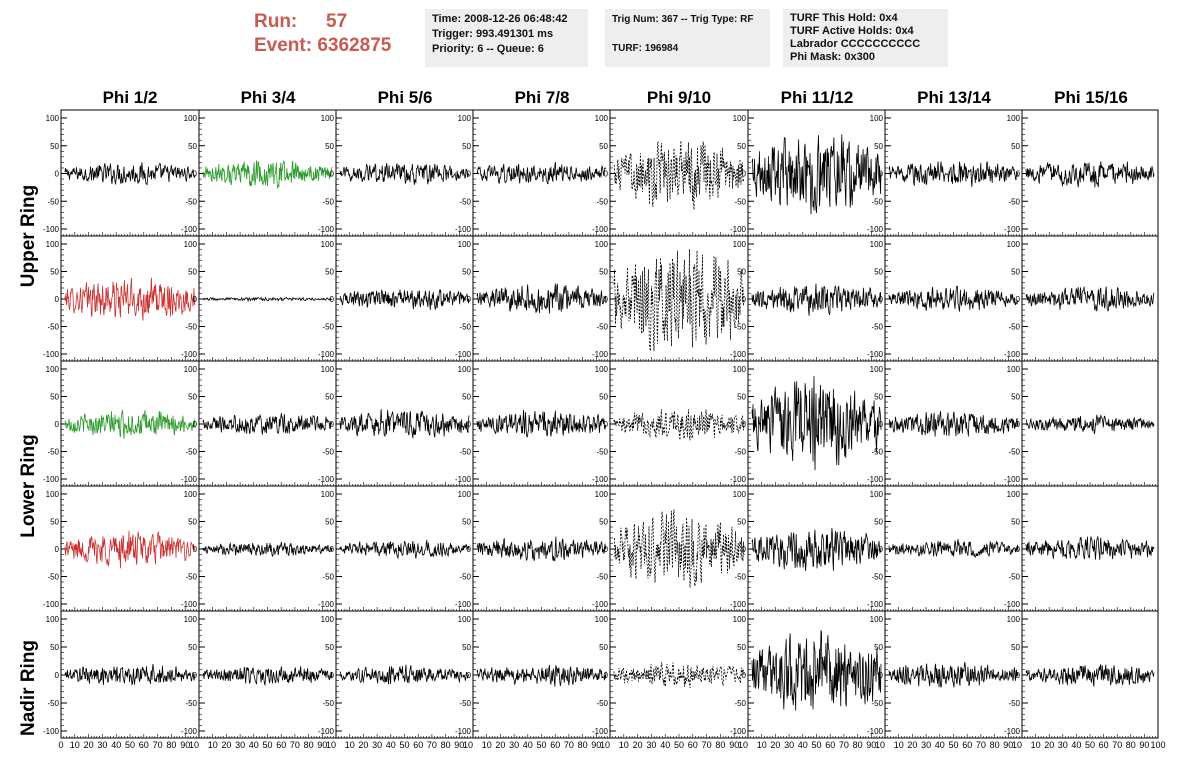 This screenshot has height=772, width=1196. Describe the element at coordinates (276, 21) in the screenshot. I see `run-label: Run:` at that location.